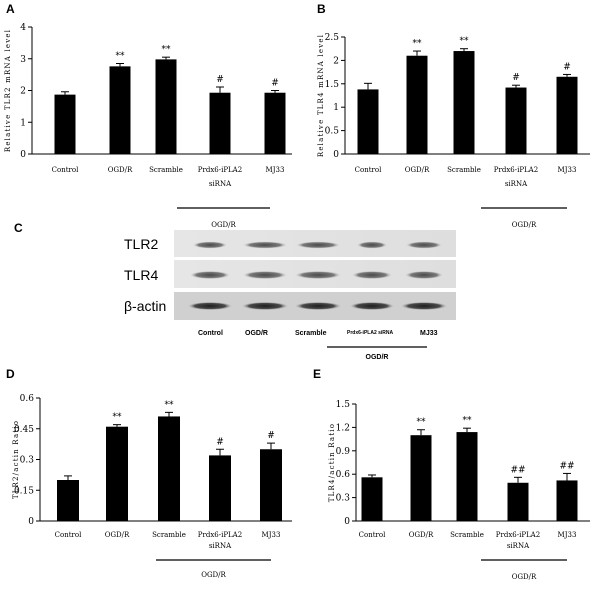 This screenshot has height=596, width=600. Describe the element at coordinates (23, 60) in the screenshot. I see `y-tick-label: 3` at that location.